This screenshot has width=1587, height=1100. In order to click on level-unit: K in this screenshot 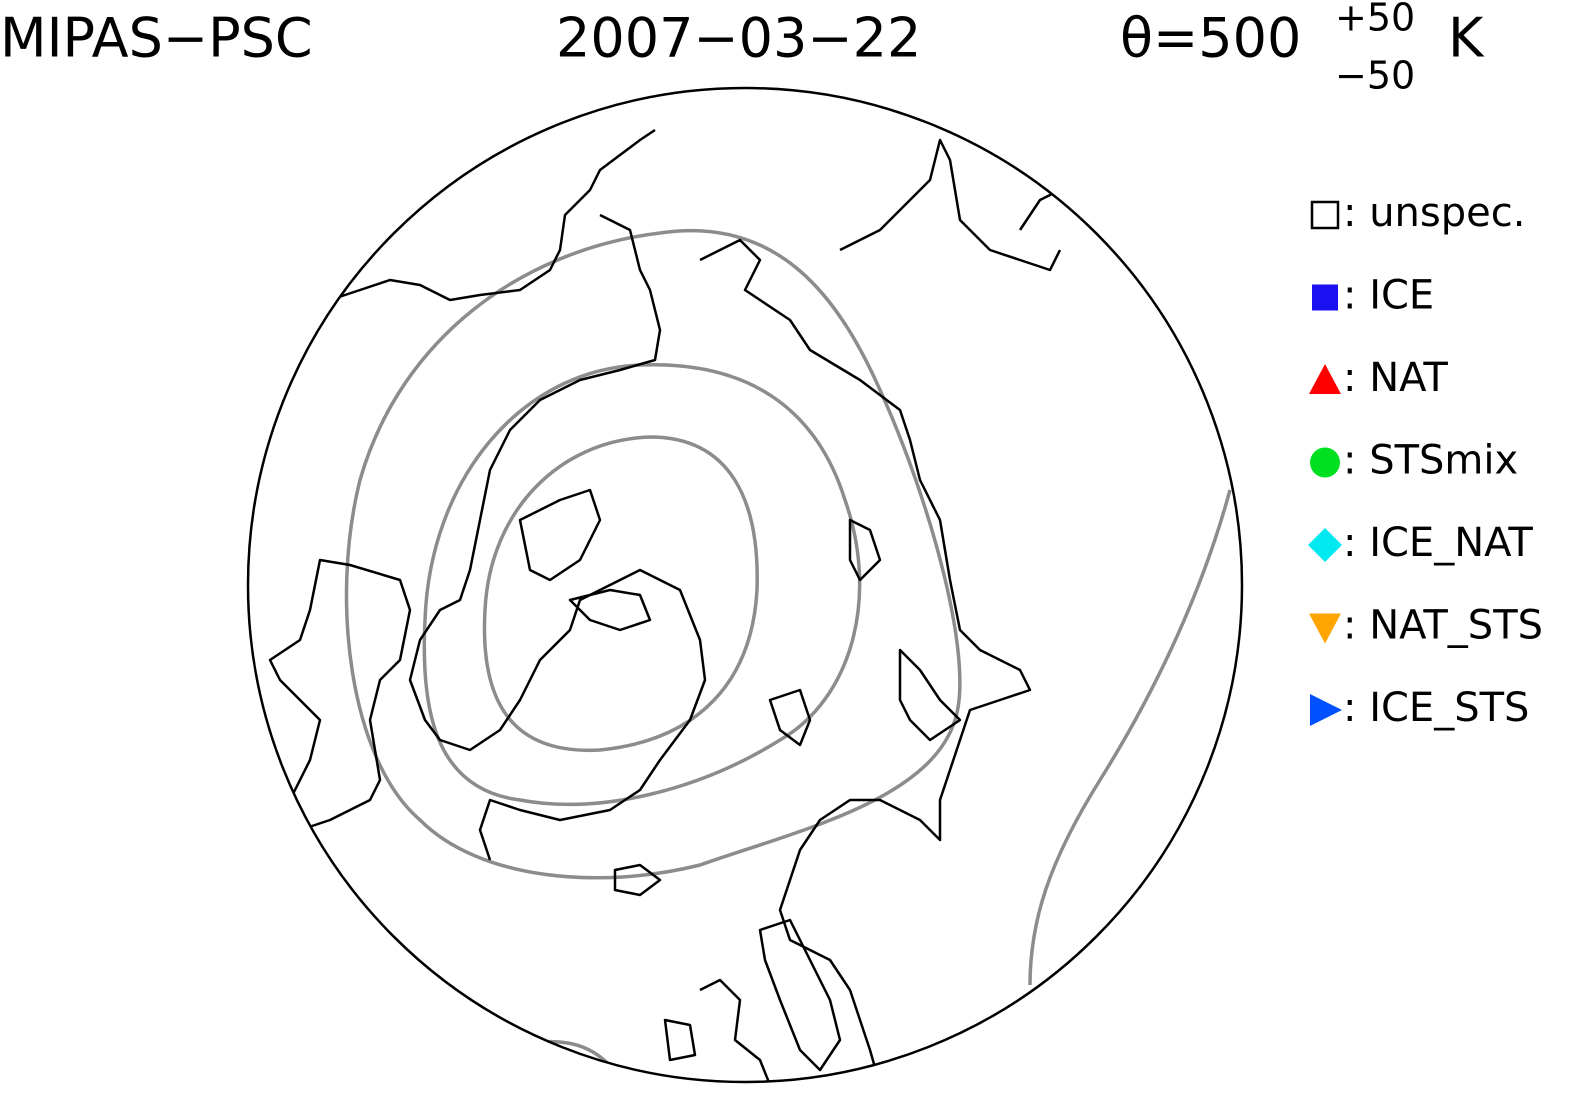, I will do `click(1466, 38)`.